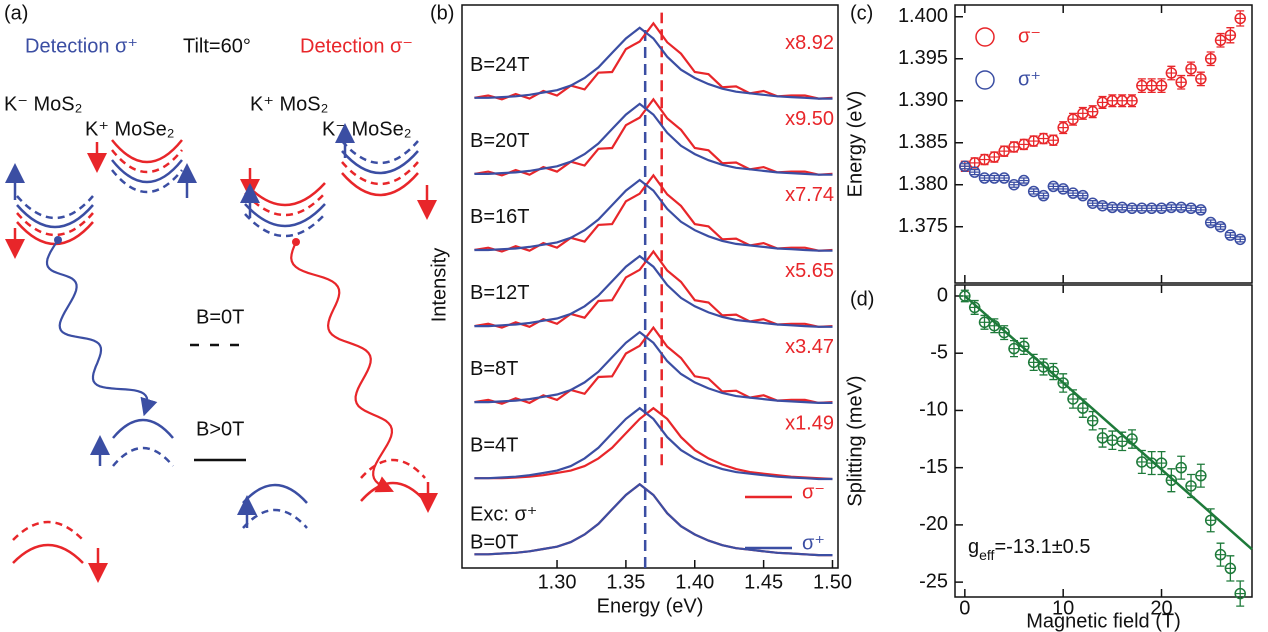 This screenshot has height=632, width=1268. What do you see at coordinates (220, 317) in the screenshot?
I see `legend-label: B=0T` at bounding box center [220, 317].